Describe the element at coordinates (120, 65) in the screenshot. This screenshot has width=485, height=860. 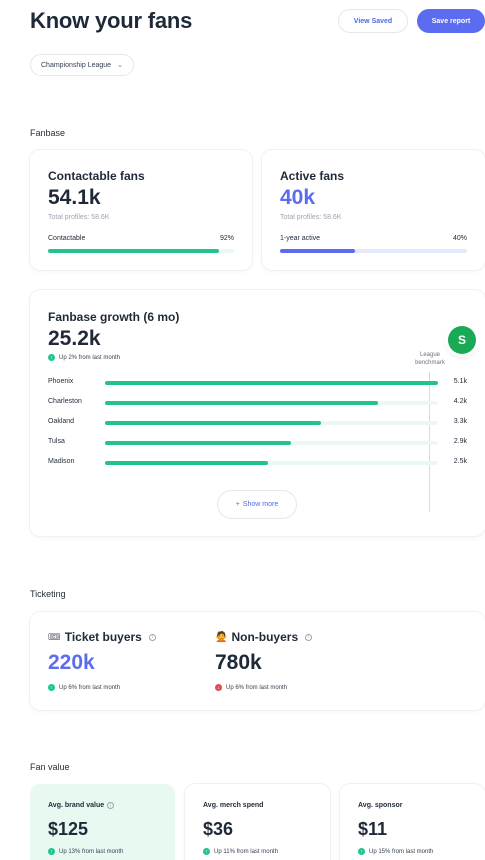
I see `chevron-down-icon: ⌄` at that location.